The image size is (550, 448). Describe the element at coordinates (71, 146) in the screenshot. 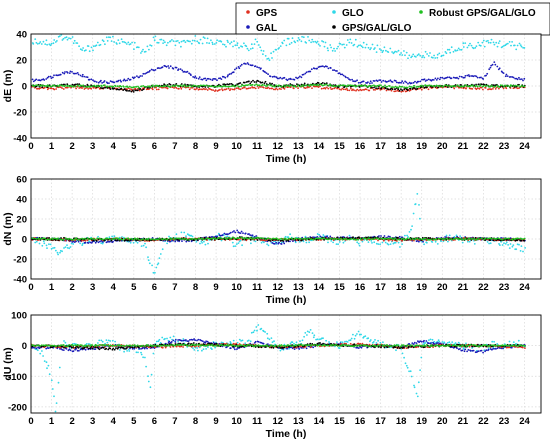

I see `x-tick-label: 2` at that location.